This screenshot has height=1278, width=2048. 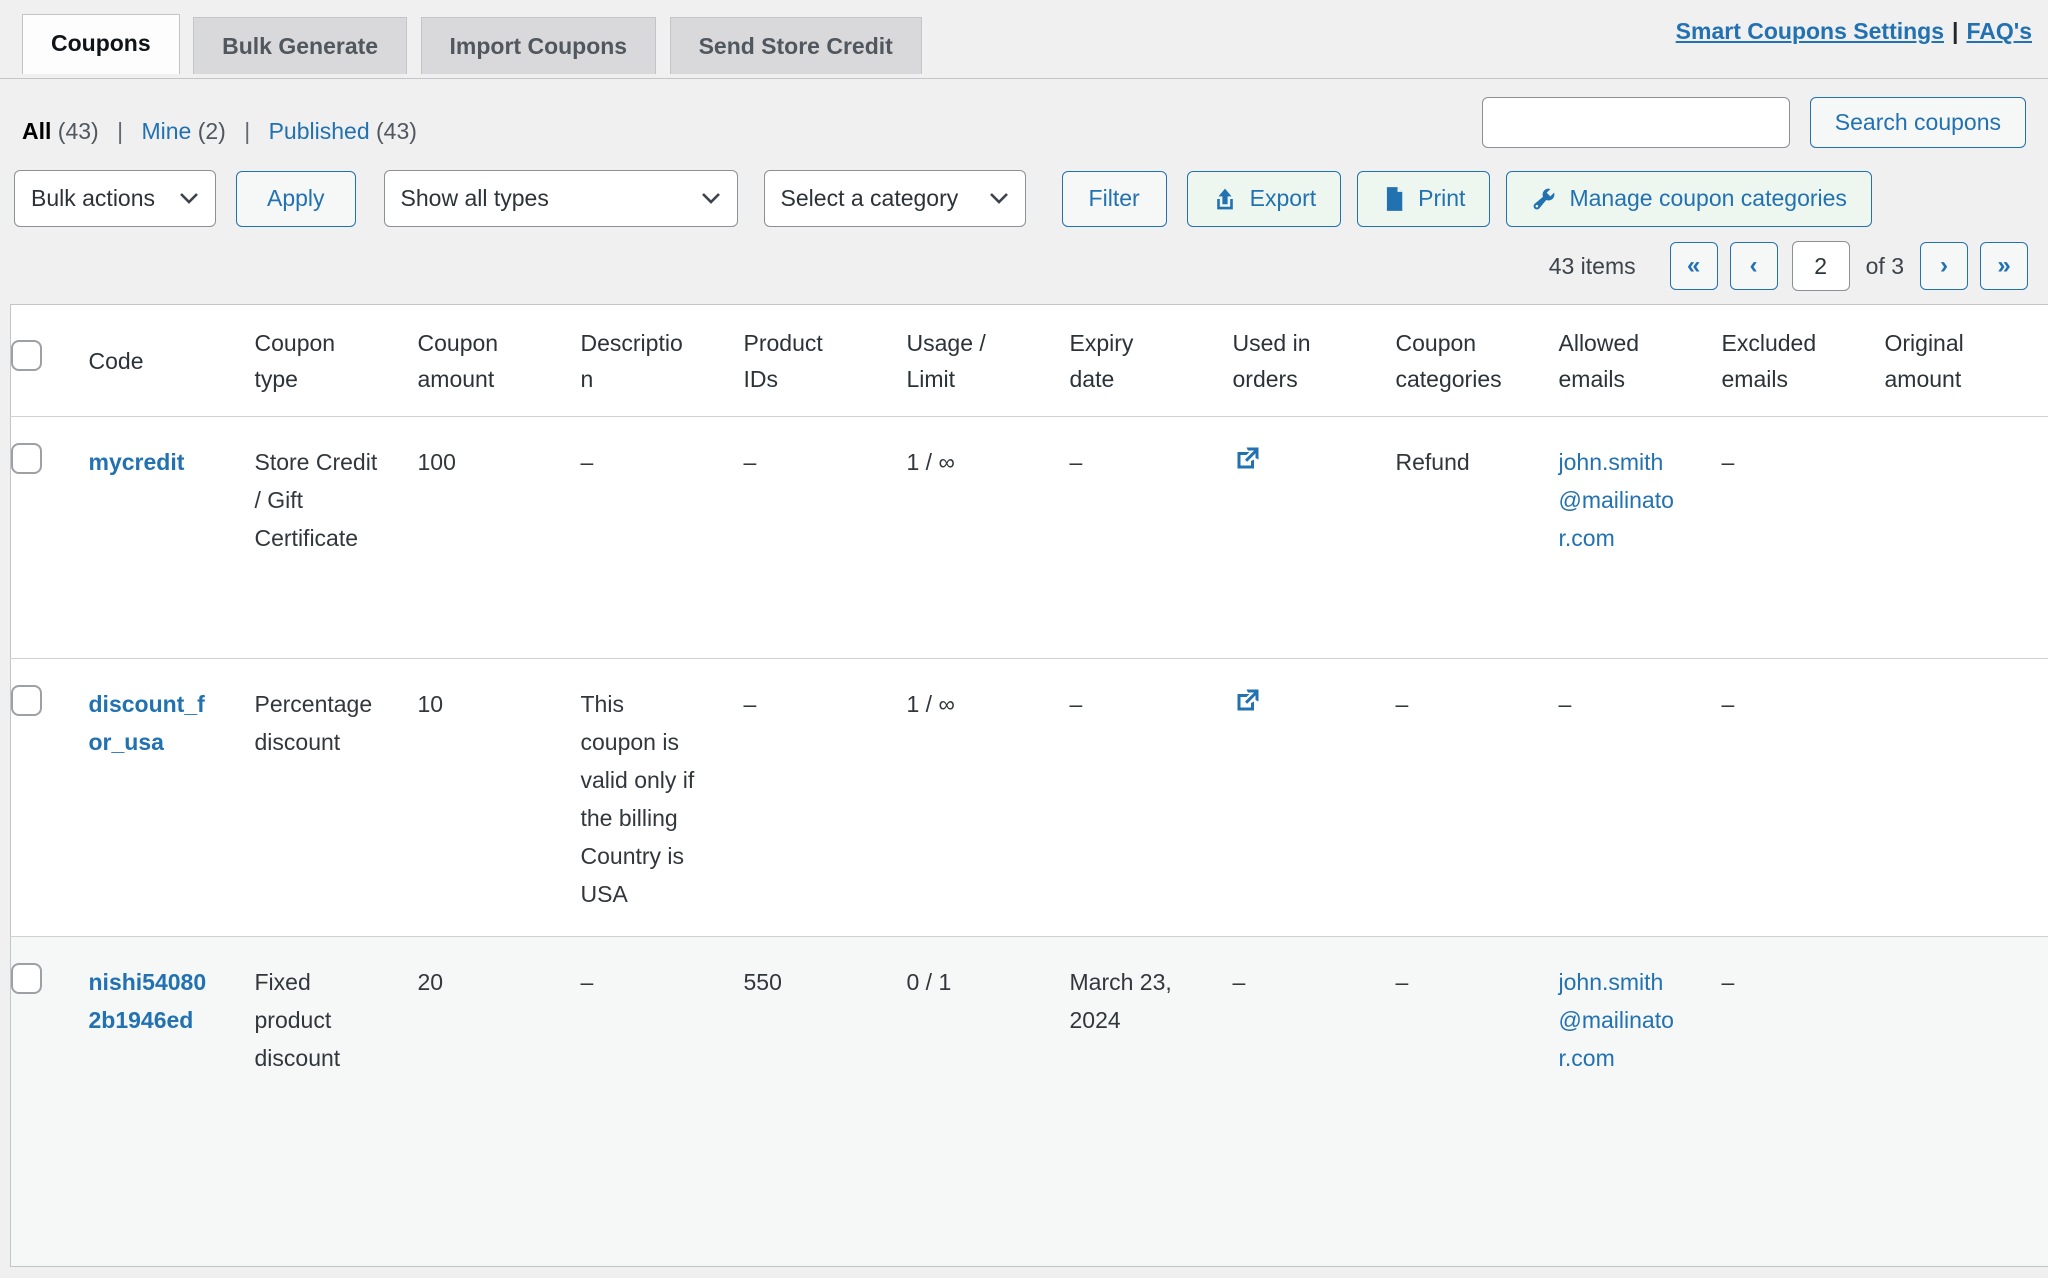 What do you see at coordinates (1693, 266) in the screenshot?
I see `first-page-button: «` at bounding box center [1693, 266].